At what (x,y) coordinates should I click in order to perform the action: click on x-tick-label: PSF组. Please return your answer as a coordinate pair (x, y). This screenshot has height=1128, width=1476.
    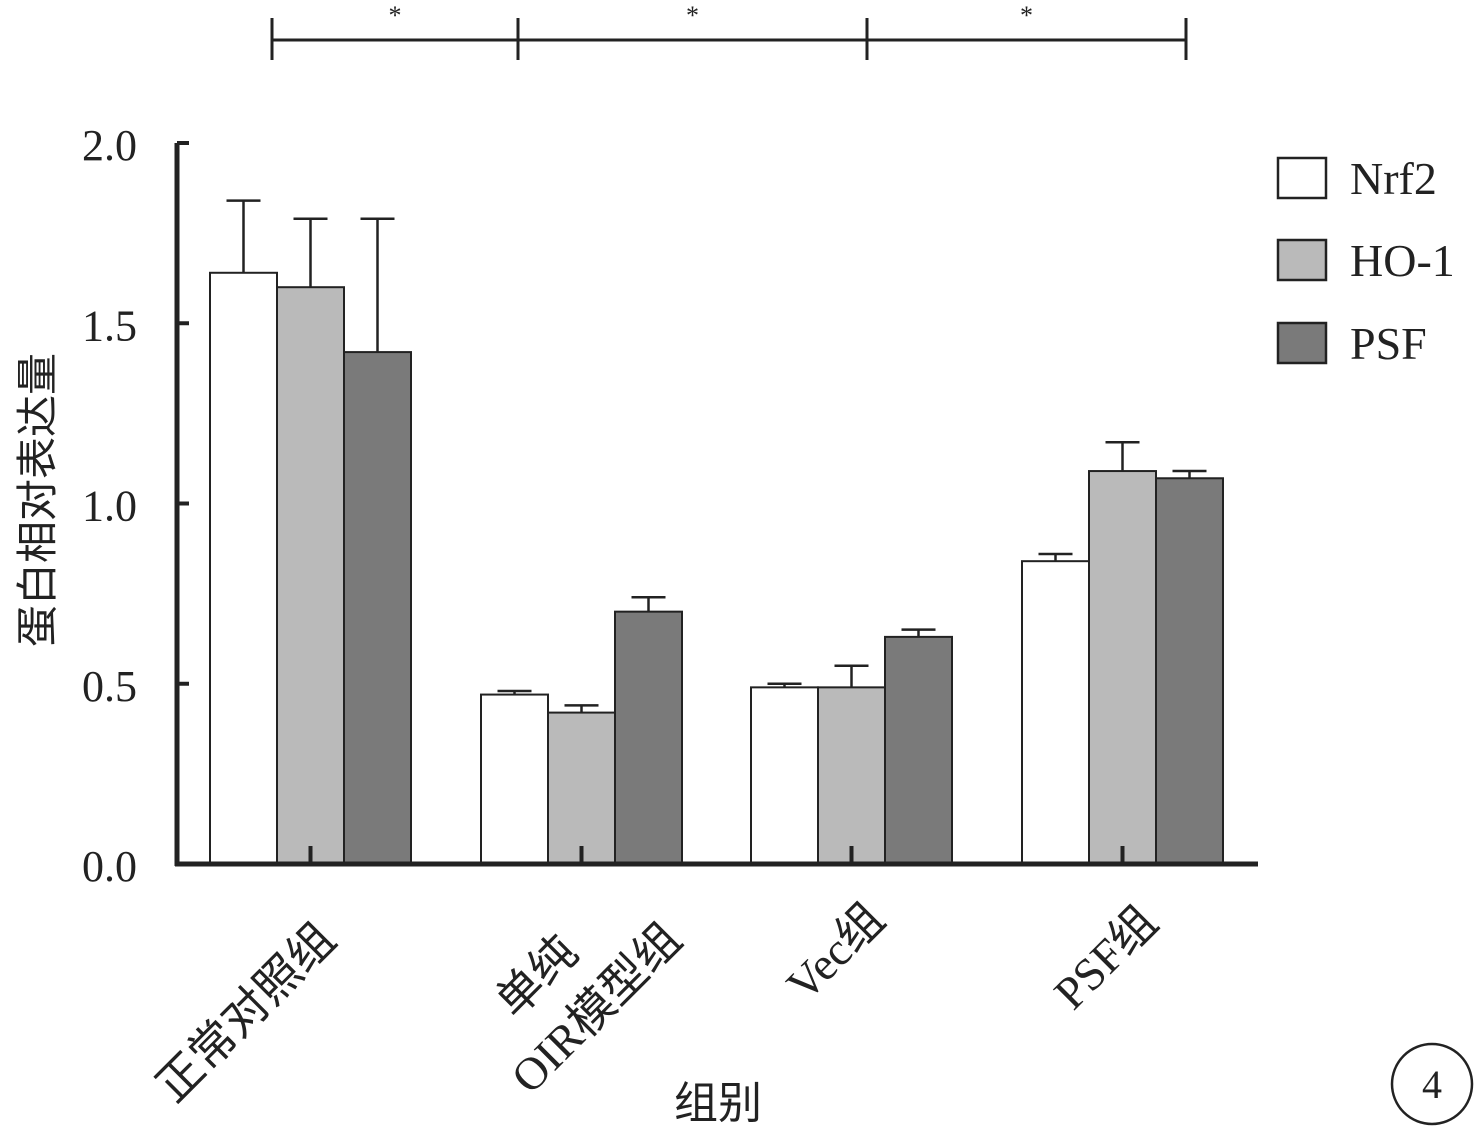
    Looking at the image, I should click on (1105, 957).